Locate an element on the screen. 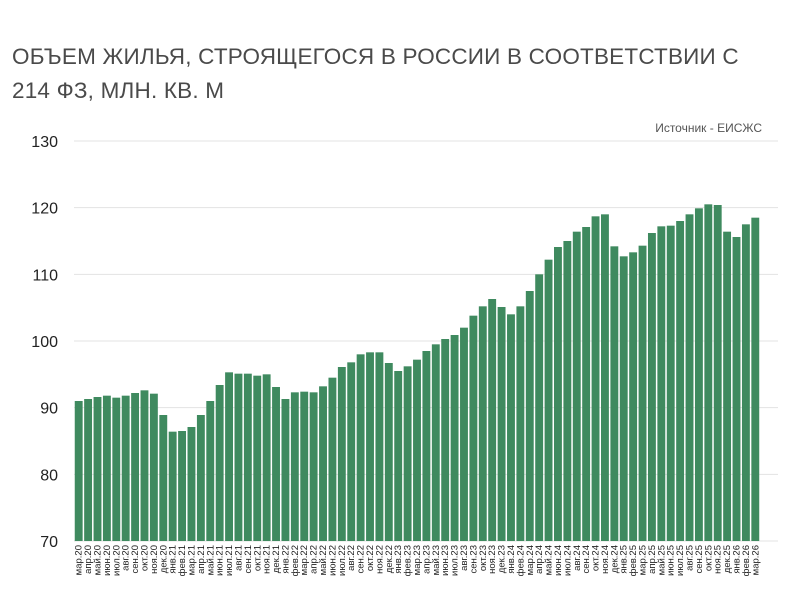  y-tick-label: 100 is located at coordinates (44, 342).